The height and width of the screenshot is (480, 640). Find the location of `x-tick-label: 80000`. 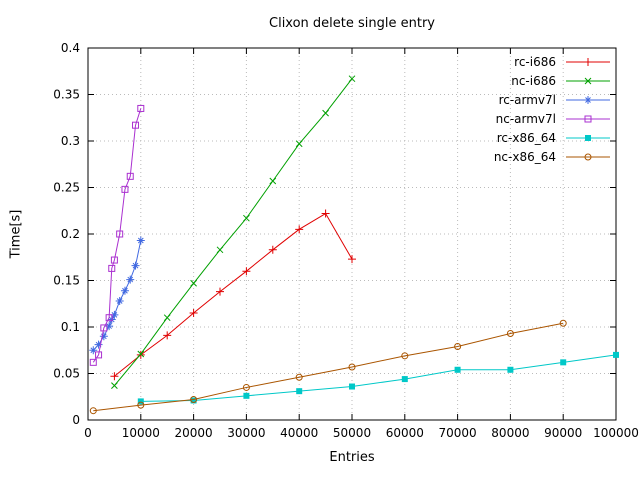

x-tick-label: 80000 is located at coordinates (510, 433).